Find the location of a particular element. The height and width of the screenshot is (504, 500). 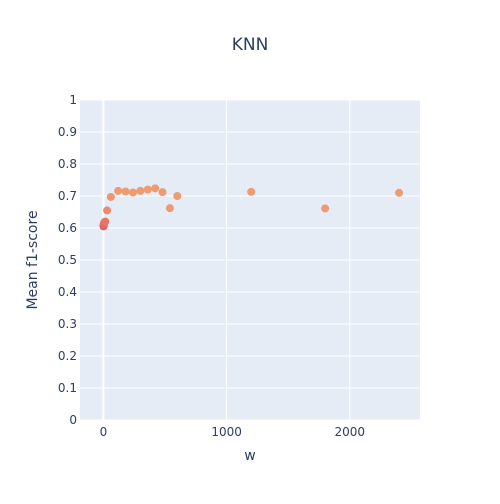

x-tick-label: 0 is located at coordinates (104, 432).